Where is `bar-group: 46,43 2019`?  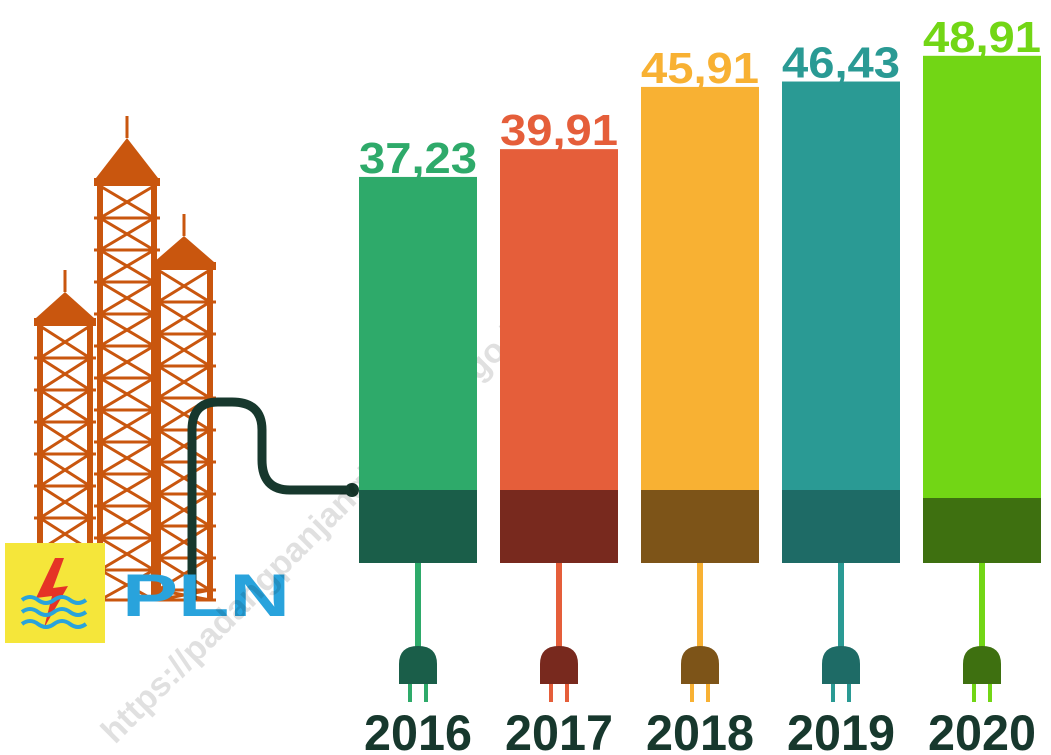 bar-group: 46,43 2019 is located at coordinates (841, 397).